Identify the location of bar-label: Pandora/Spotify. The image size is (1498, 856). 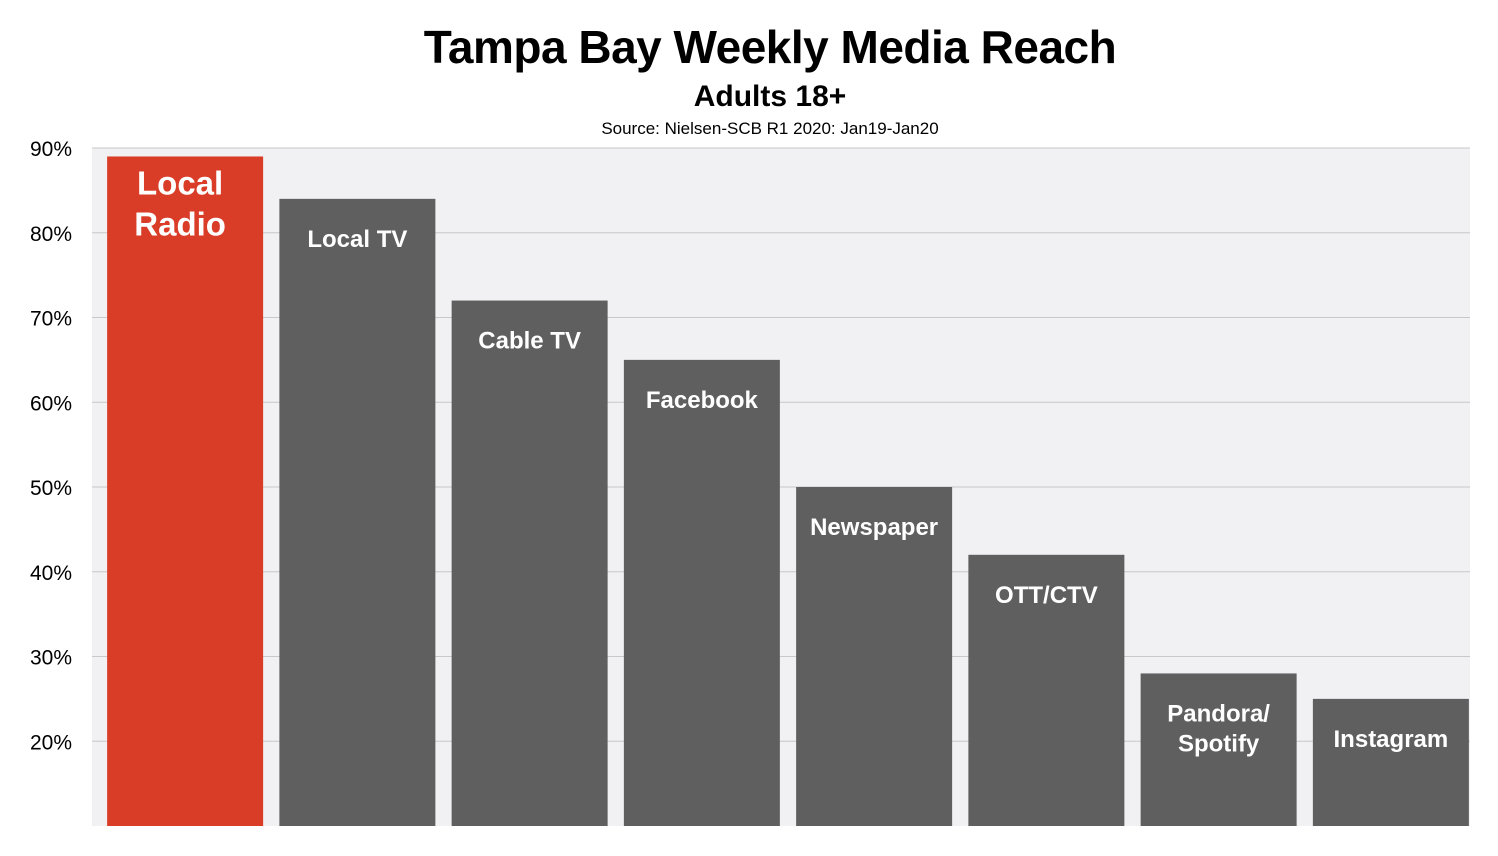
(1218, 728).